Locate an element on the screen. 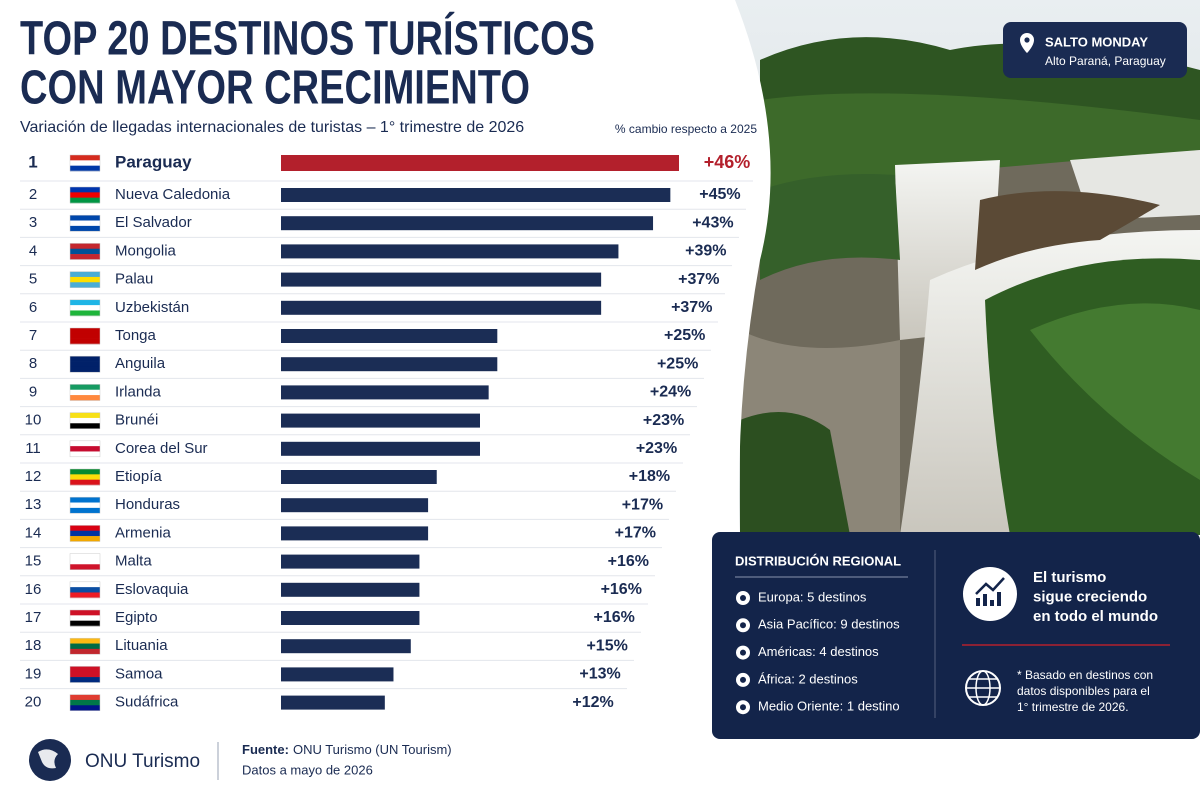 The height and width of the screenshot is (800, 1200). country: Brunéi is located at coordinates (136, 420).